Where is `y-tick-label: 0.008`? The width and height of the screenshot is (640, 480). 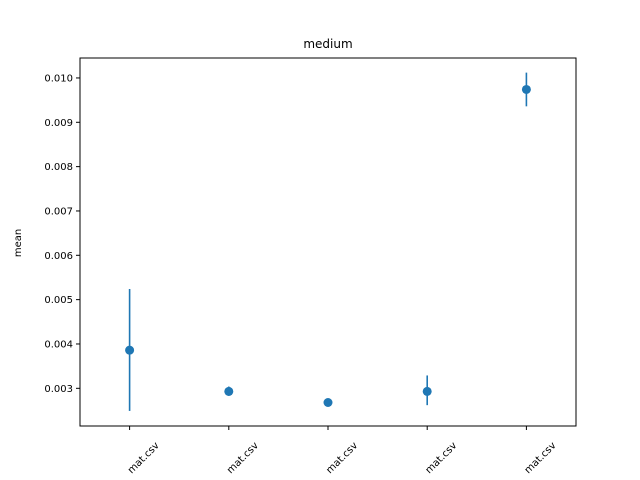
y-tick-label: 0.008 is located at coordinates (58, 167).